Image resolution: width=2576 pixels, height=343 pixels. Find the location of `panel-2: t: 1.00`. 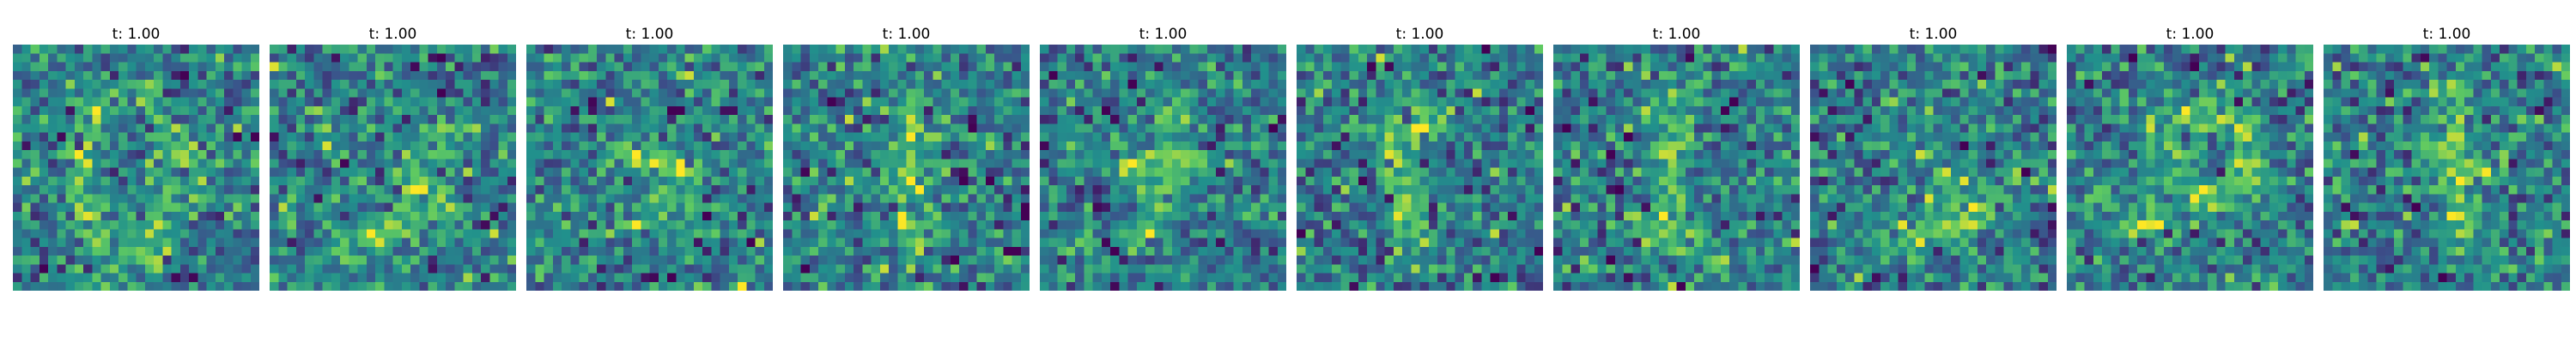

panel-2: t: 1.00 is located at coordinates (393, 158).